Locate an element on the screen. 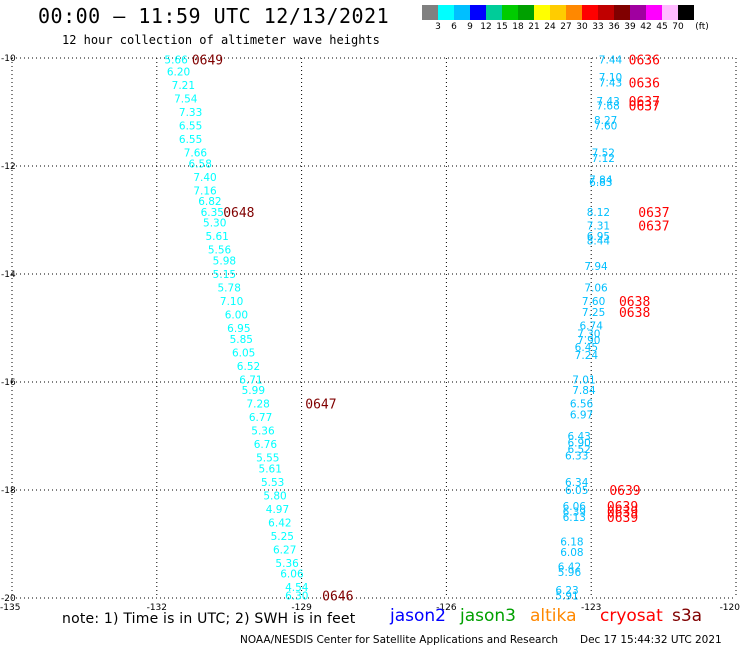 This screenshot has height=650, width=740. swh-value: 7.68 is located at coordinates (607, 107).